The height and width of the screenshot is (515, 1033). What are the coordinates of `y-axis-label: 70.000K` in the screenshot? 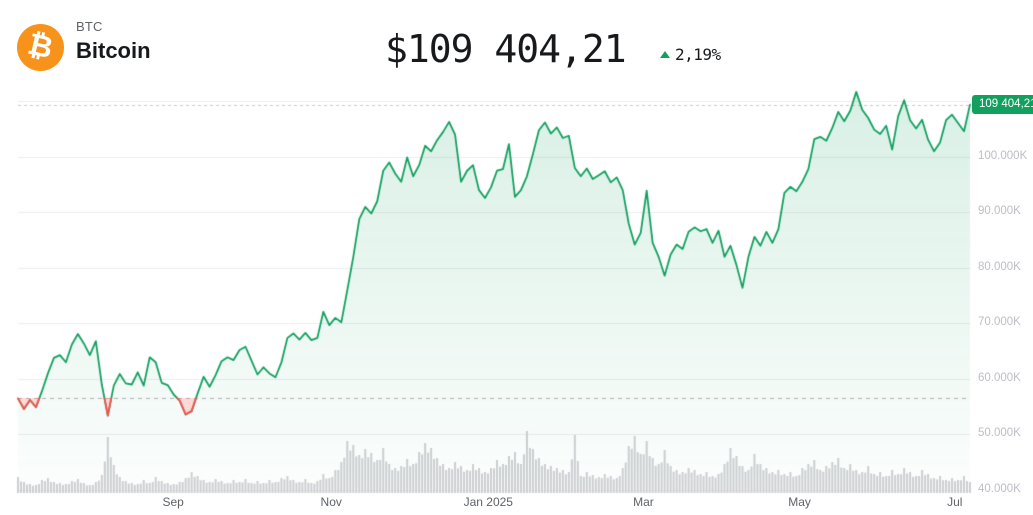 It's located at (999, 322).